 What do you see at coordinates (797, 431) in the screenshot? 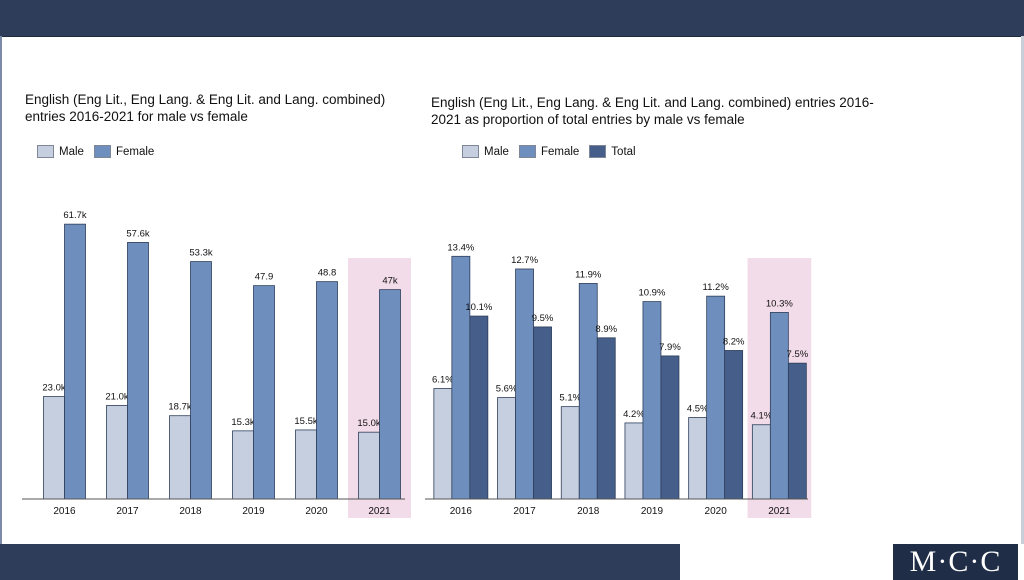
I see `bar-total-2021` at bounding box center [797, 431].